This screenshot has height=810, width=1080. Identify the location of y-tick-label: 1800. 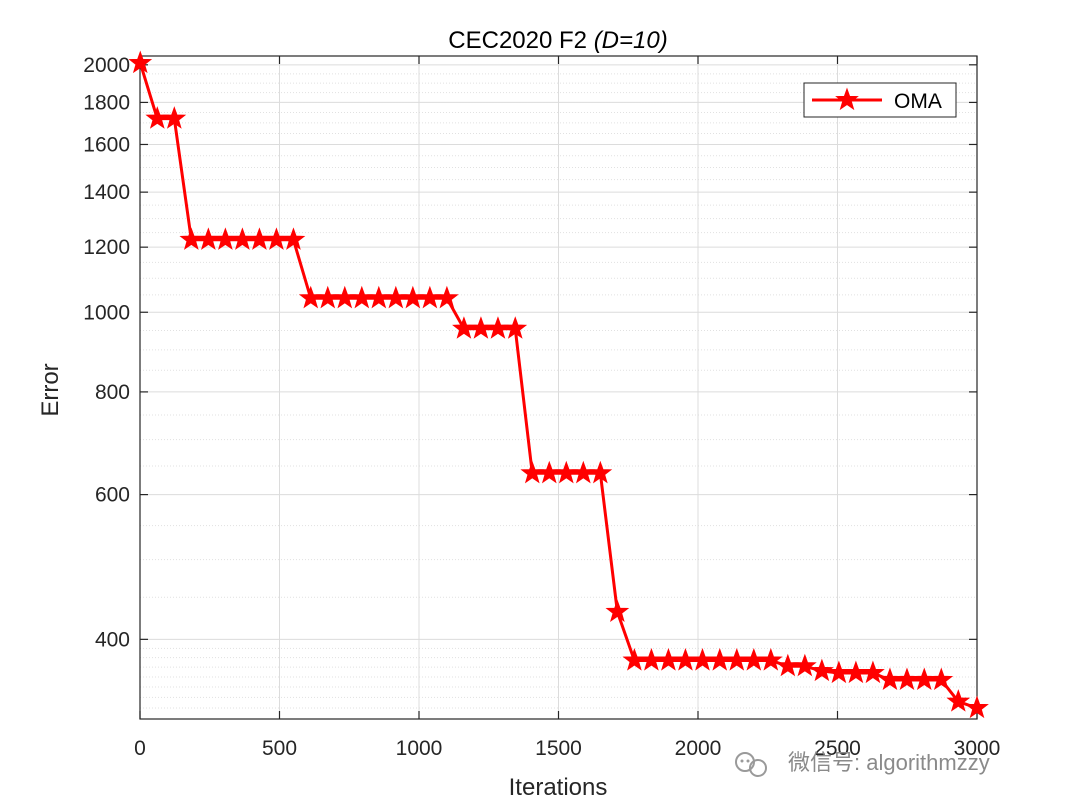
(106, 102).